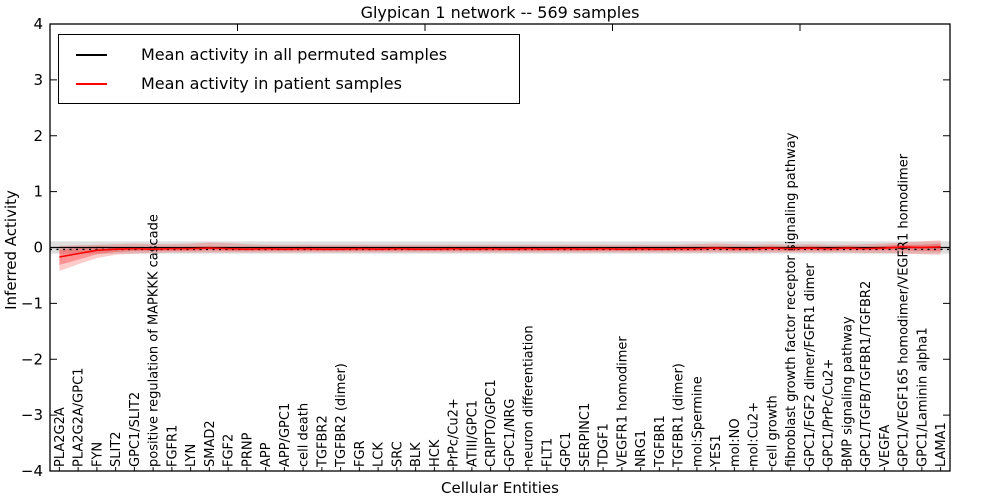 The width and height of the screenshot is (1000, 500). I want to click on x-tick-label: APP/GPC1, so click(285, 435).